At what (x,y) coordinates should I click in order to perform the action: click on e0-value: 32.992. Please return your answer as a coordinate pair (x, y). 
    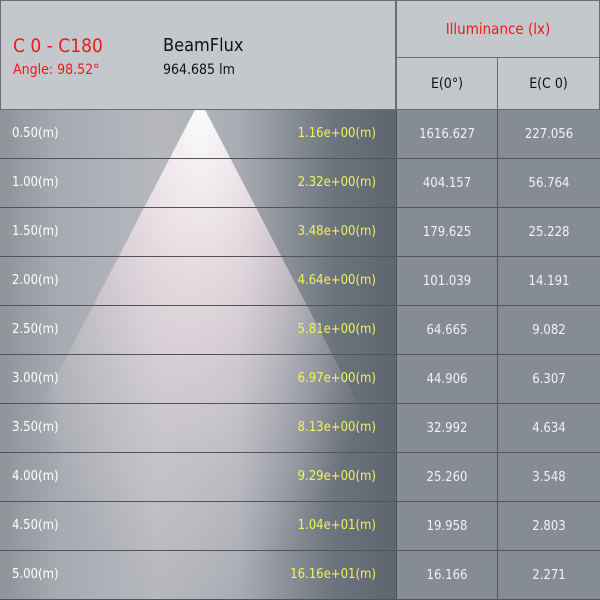
    Looking at the image, I should click on (446, 428).